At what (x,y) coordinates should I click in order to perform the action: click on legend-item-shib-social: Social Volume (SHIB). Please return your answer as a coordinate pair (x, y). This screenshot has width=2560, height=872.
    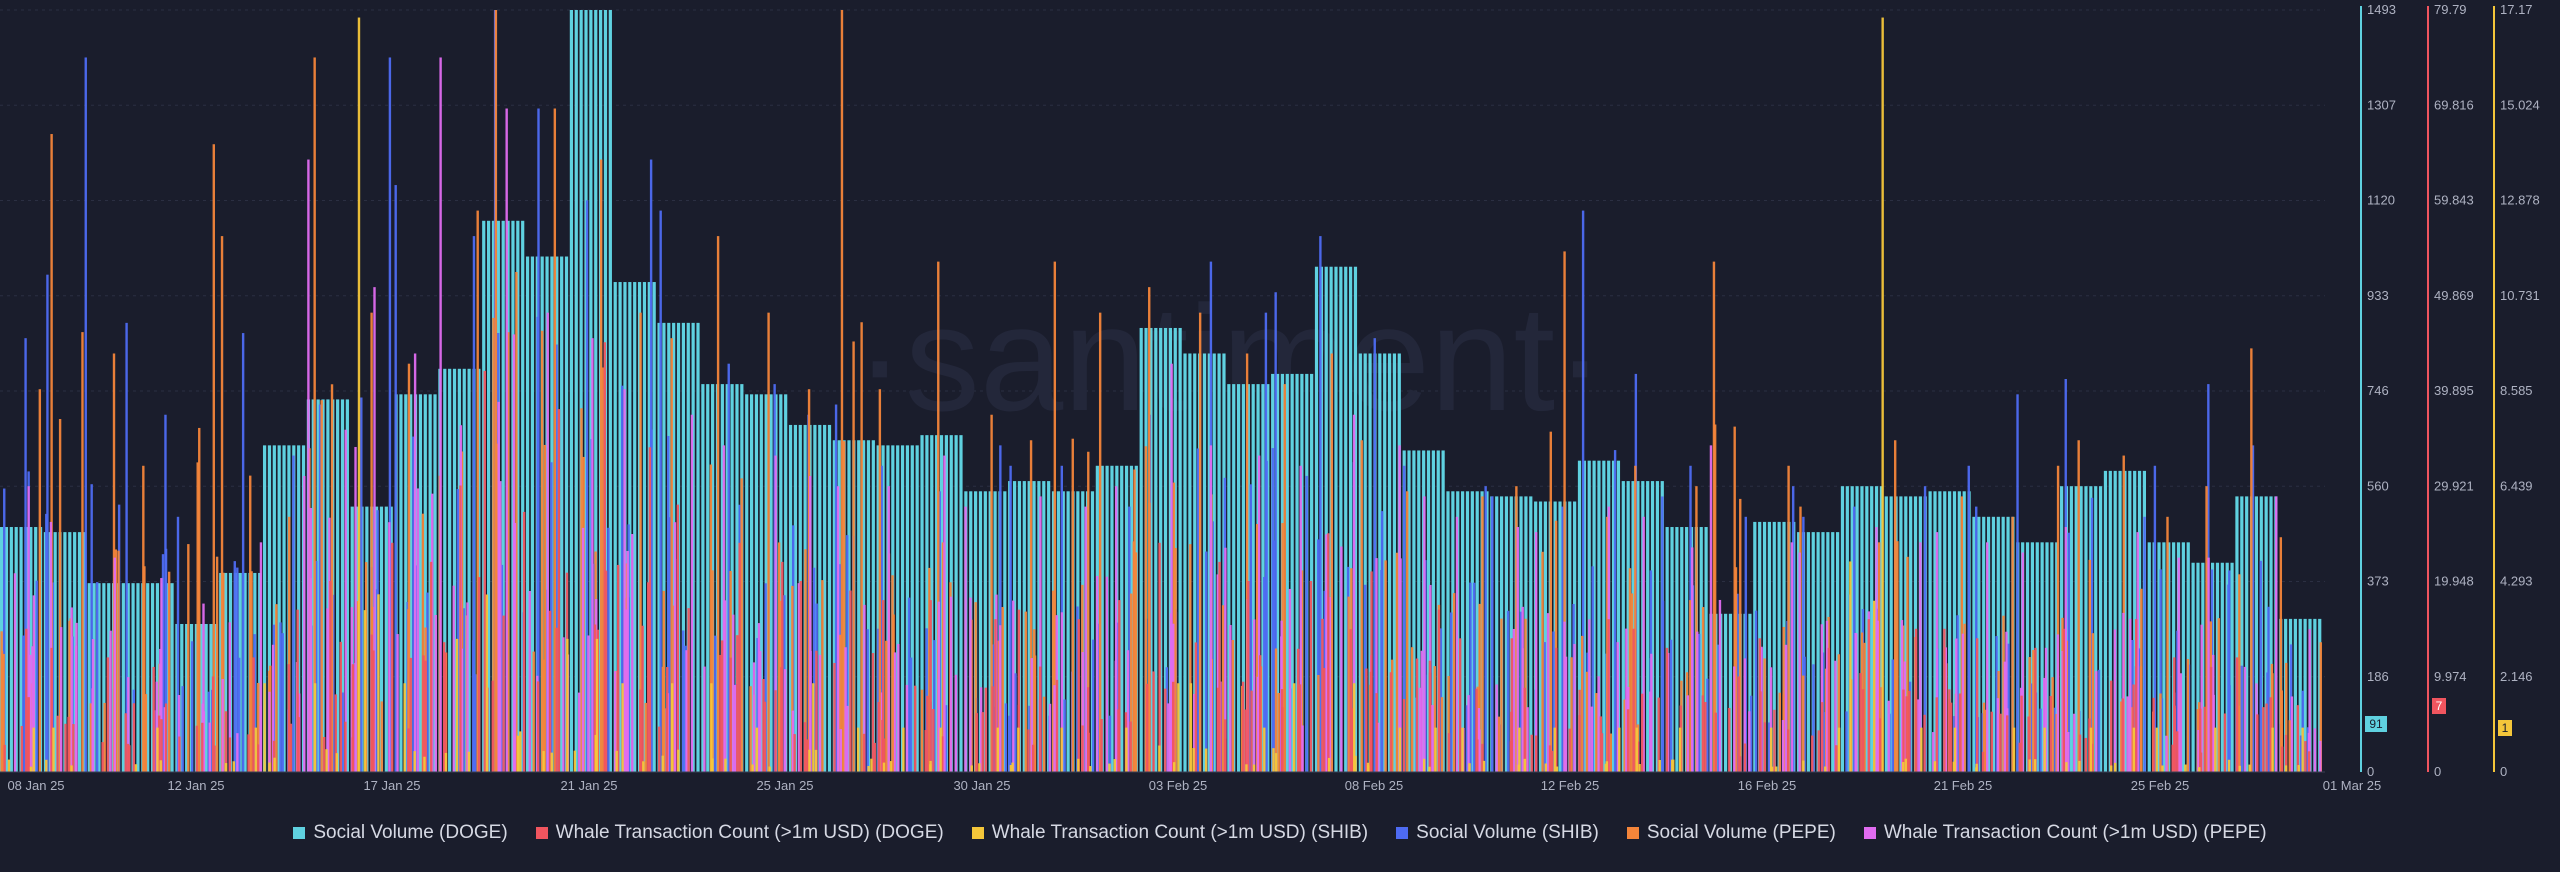
    Looking at the image, I should click on (1497, 833).